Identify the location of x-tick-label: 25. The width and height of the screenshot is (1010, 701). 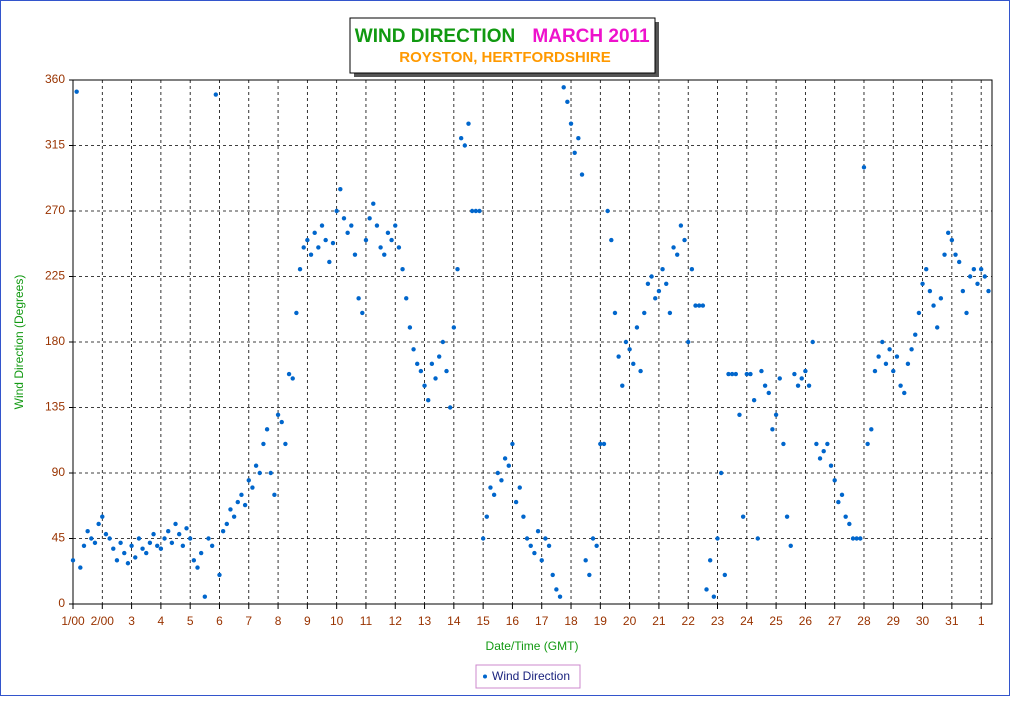
(776, 621).